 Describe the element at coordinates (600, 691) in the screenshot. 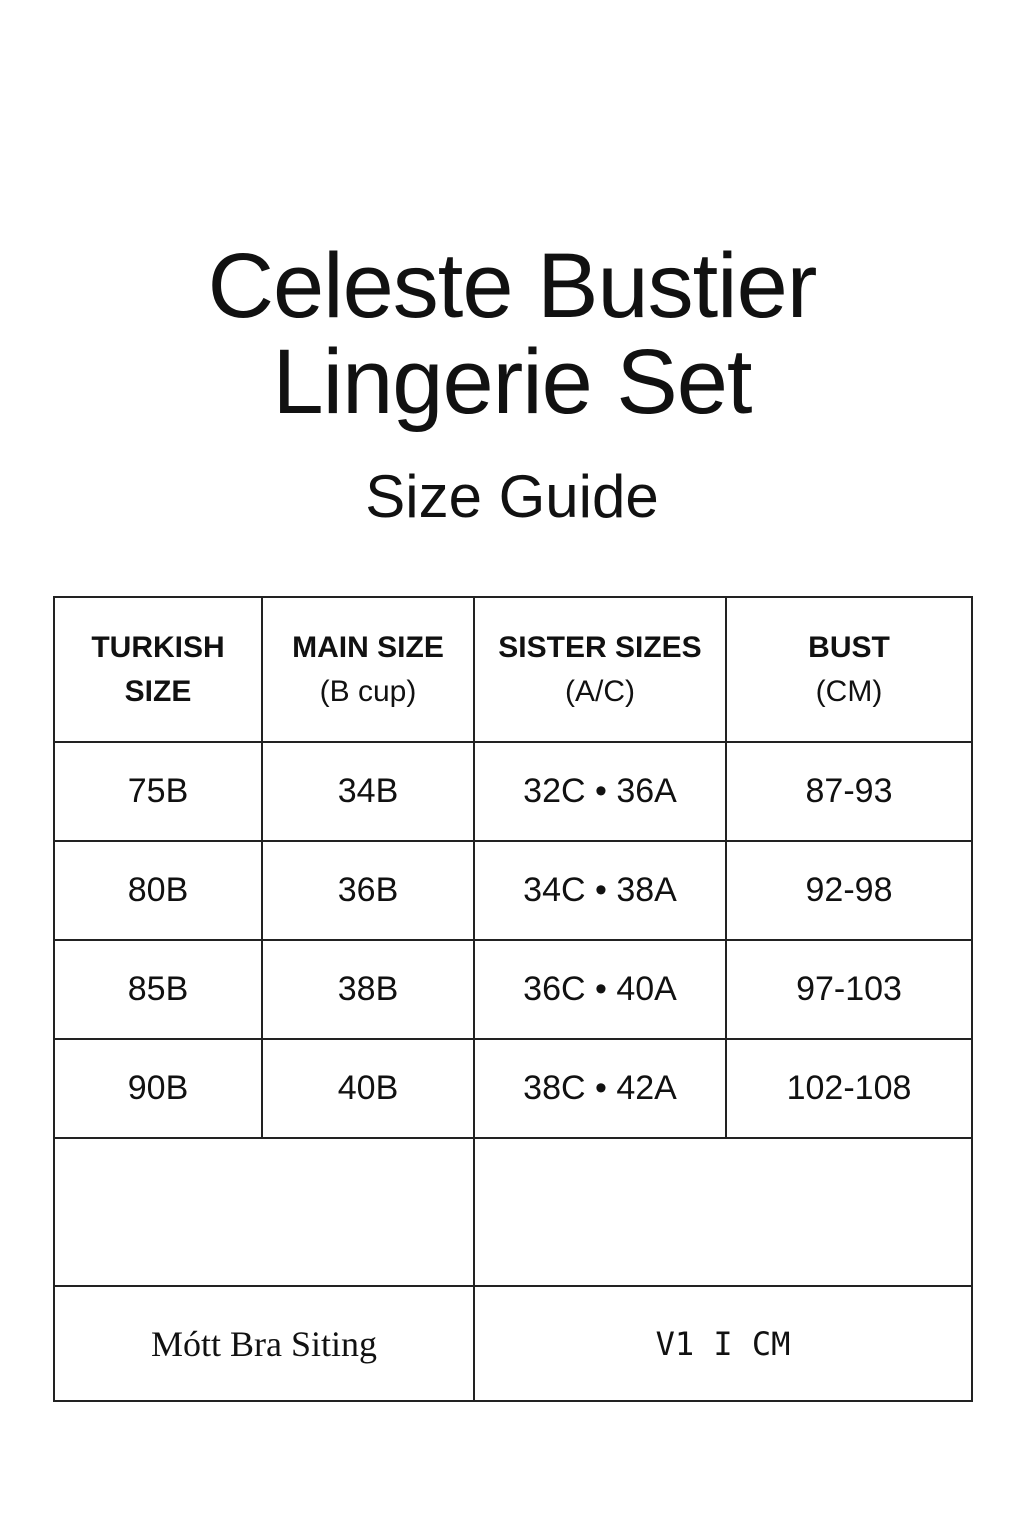

I see `header-line: (A/C)` at that location.